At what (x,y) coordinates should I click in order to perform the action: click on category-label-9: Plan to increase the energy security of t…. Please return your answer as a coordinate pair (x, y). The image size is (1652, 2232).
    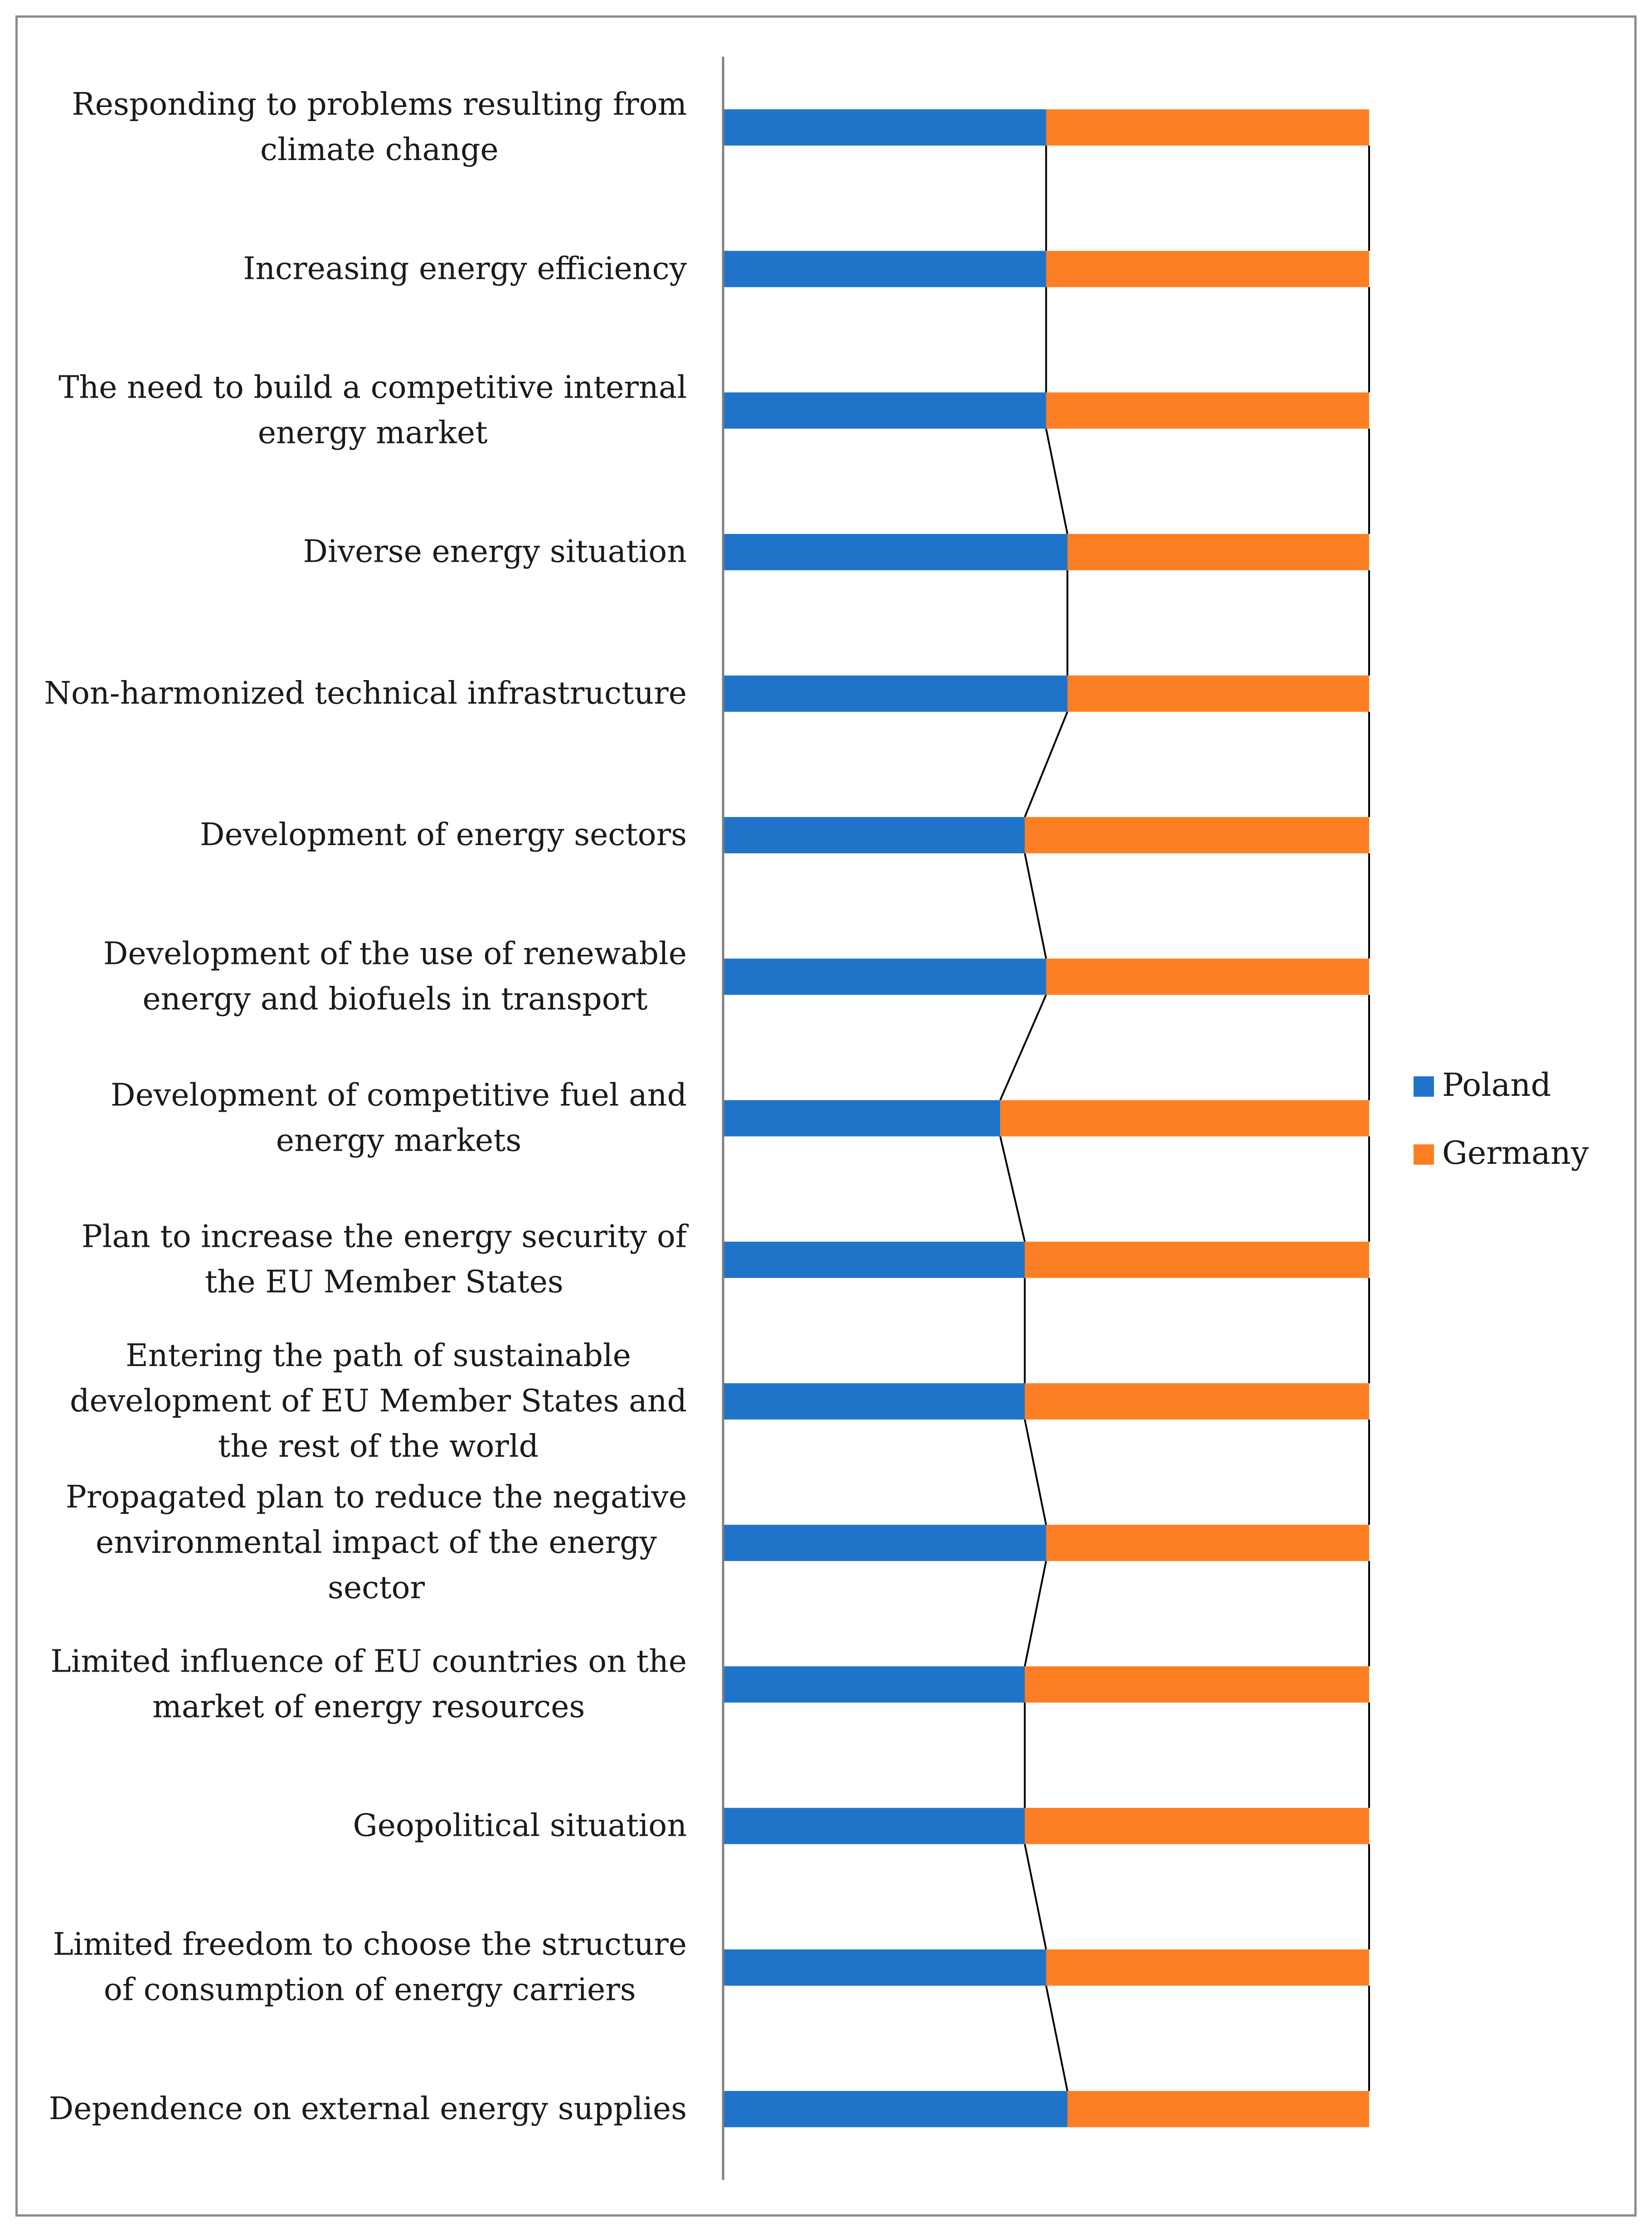
    Looking at the image, I should click on (386, 1259).